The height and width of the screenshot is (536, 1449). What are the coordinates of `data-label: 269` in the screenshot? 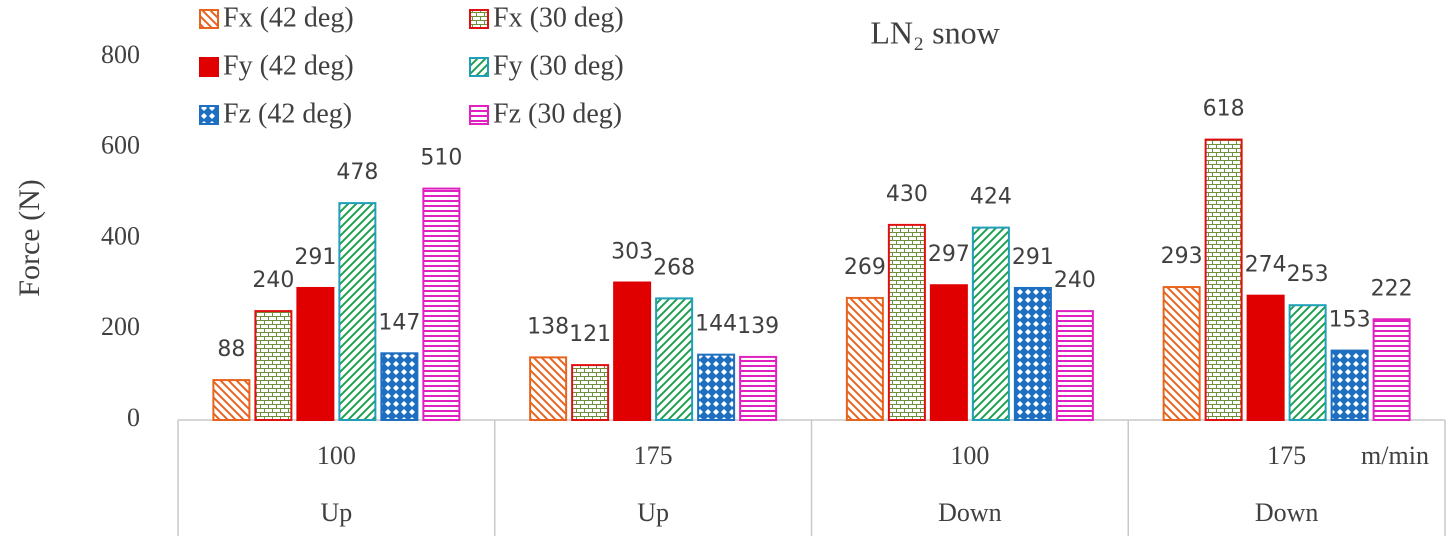 It's located at (865, 267).